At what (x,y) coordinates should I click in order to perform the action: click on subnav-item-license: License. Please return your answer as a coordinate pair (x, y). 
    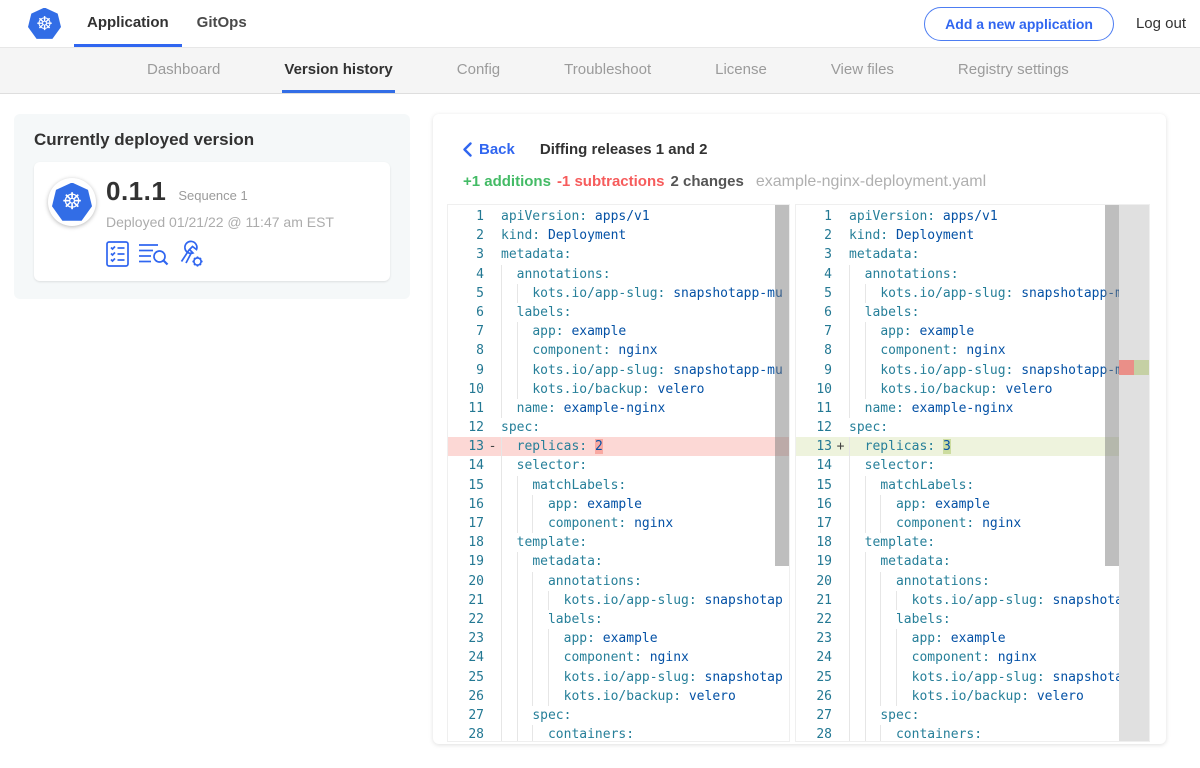
    Looking at the image, I should click on (741, 70).